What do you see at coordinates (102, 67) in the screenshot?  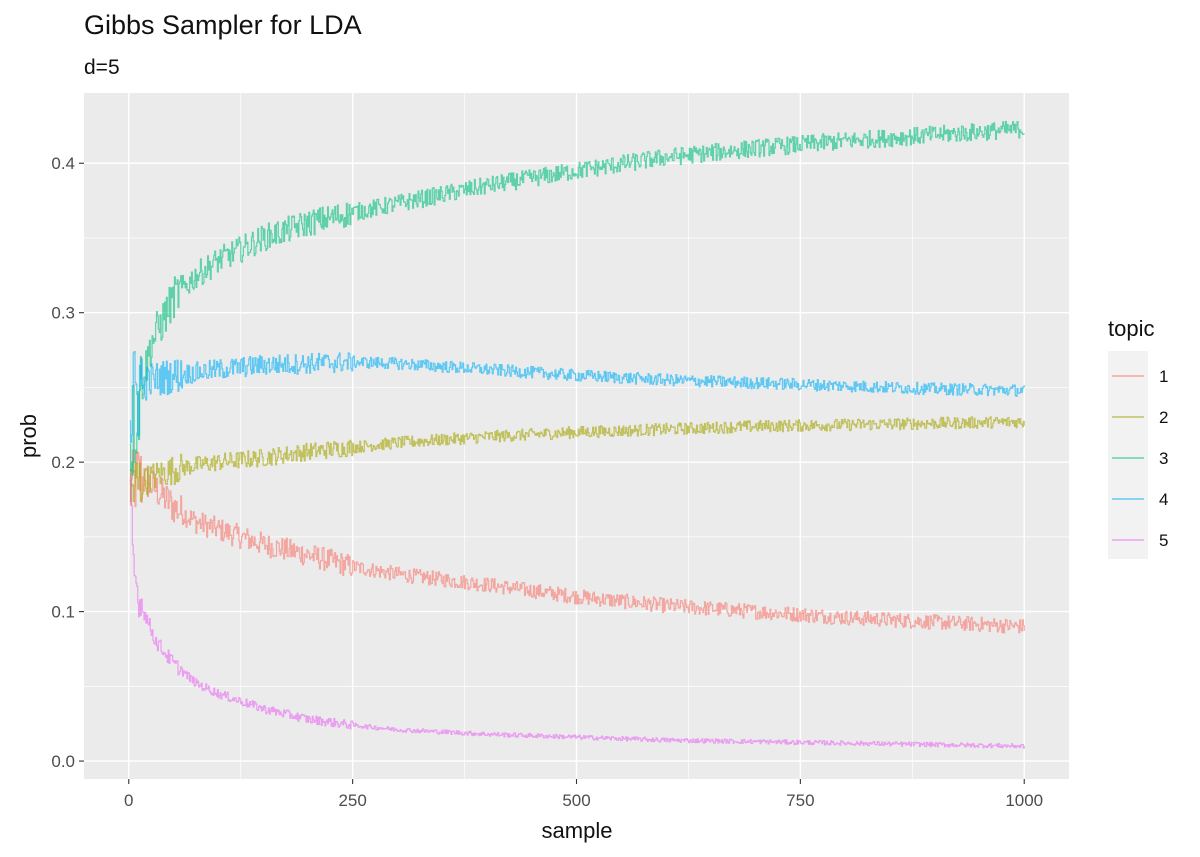 I see `chart-subtitle: d=5` at bounding box center [102, 67].